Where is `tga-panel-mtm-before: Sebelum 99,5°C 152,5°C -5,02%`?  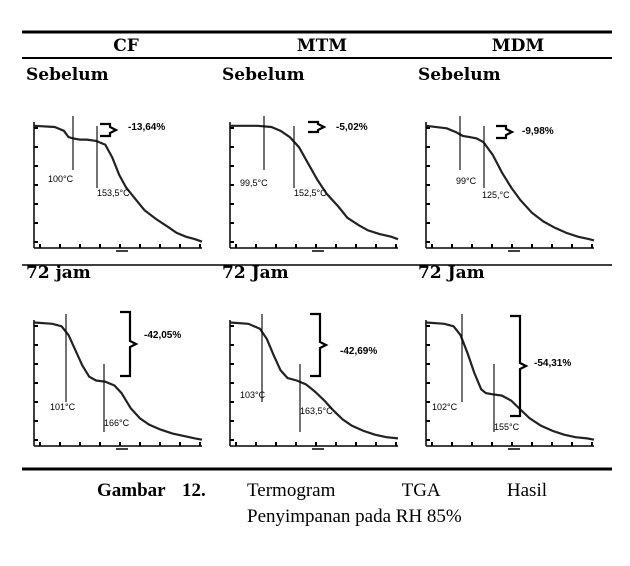 tga-panel-mtm-before: Sebelum 99,5°C 152,5°C -5,02% is located at coordinates (310, 158).